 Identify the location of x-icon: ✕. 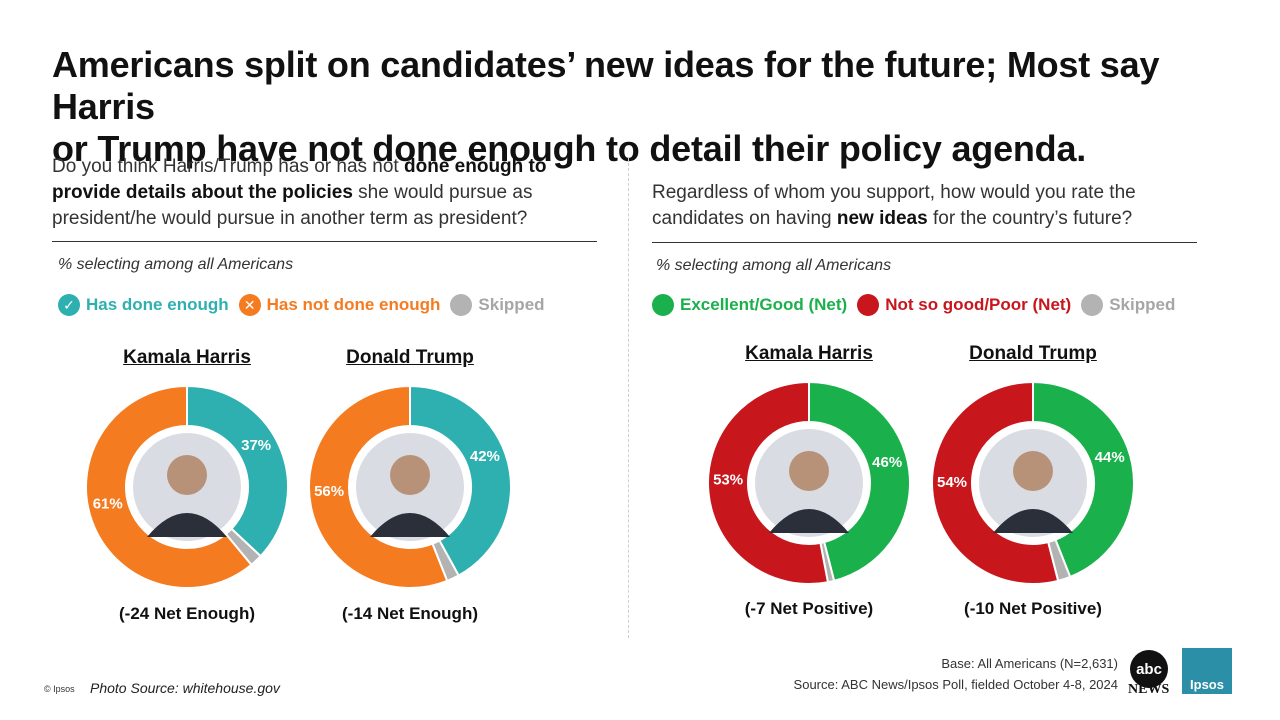
(249, 305).